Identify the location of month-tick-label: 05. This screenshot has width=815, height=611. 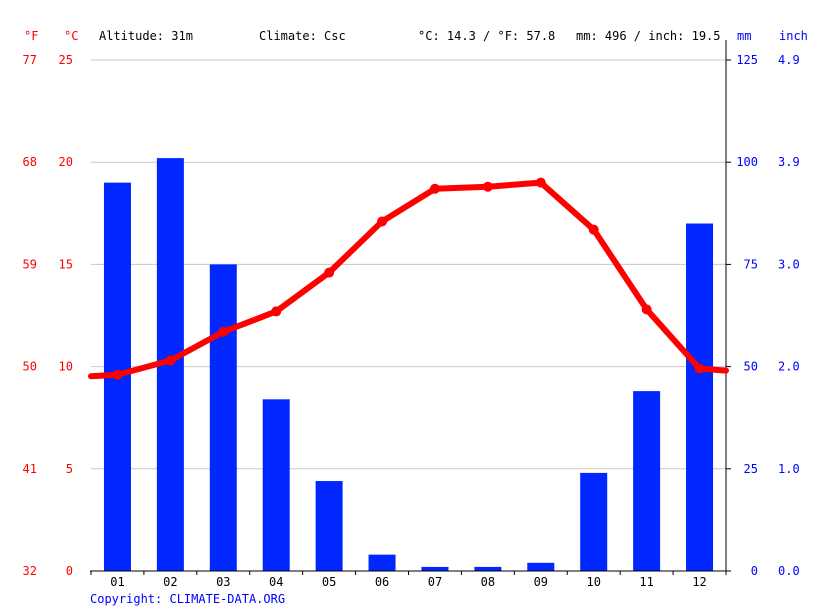
(329, 582).